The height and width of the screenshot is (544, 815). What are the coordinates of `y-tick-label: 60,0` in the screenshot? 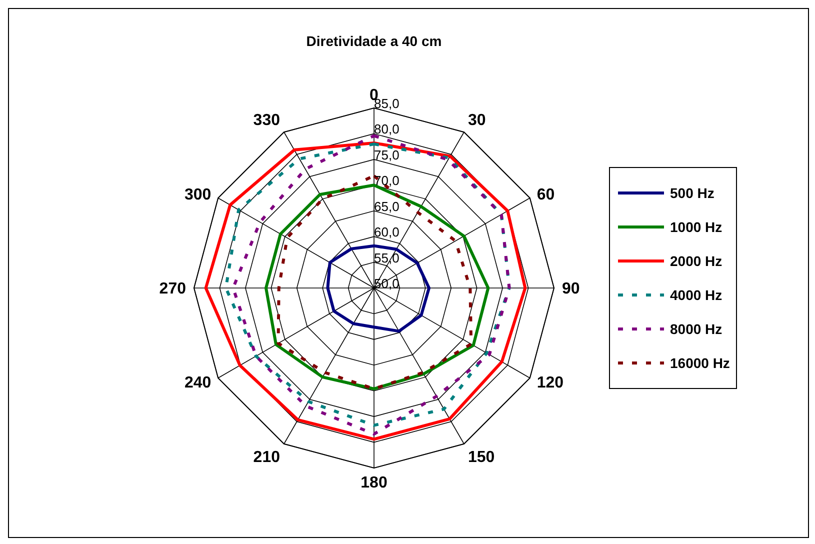 It's located at (387, 232).